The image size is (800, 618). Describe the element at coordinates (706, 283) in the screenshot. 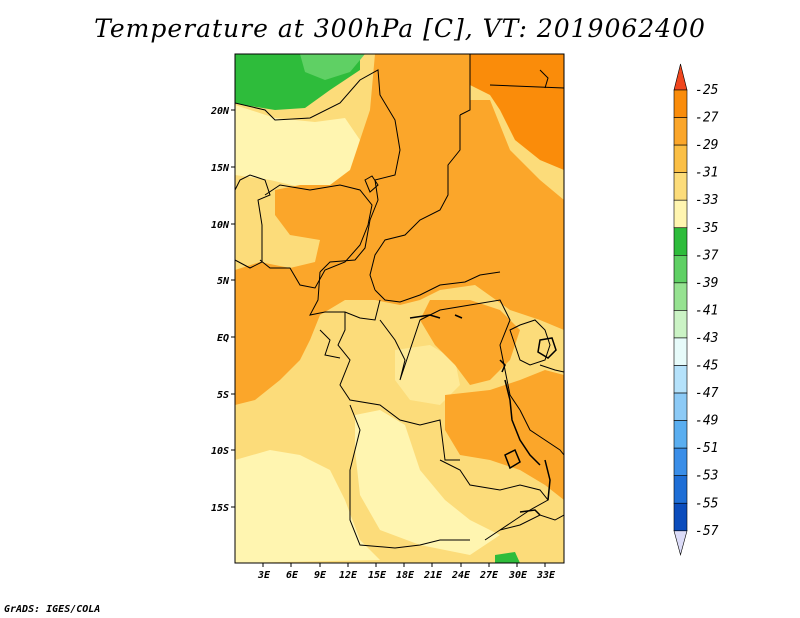

I see `colorbar-label: -39` at that location.